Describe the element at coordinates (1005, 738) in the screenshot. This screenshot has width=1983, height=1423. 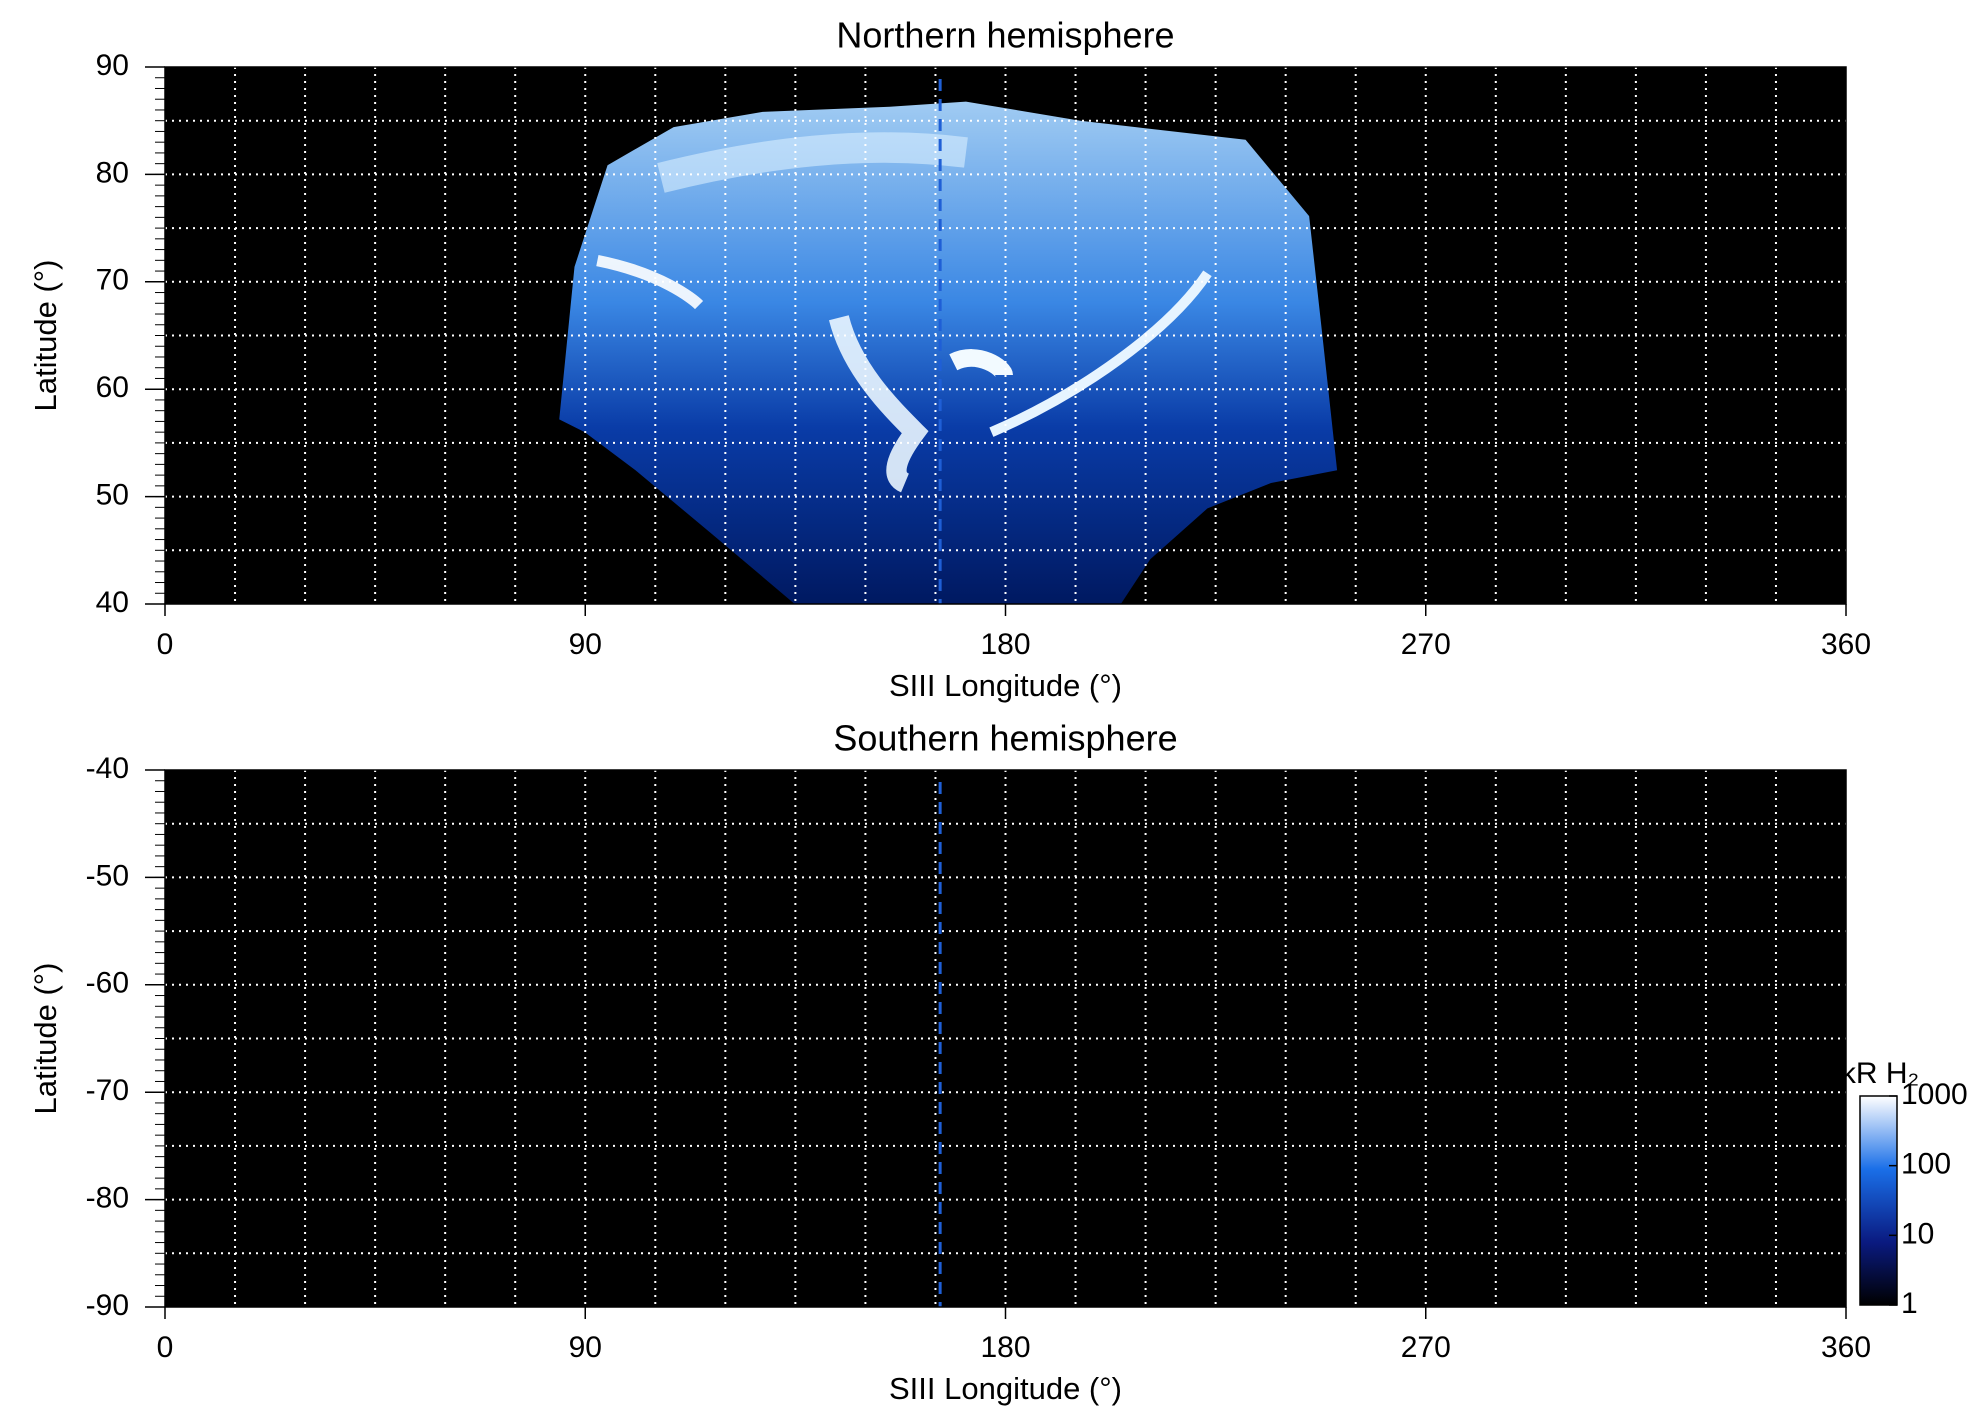
I see `chart-title: Southern hemisphere` at that location.